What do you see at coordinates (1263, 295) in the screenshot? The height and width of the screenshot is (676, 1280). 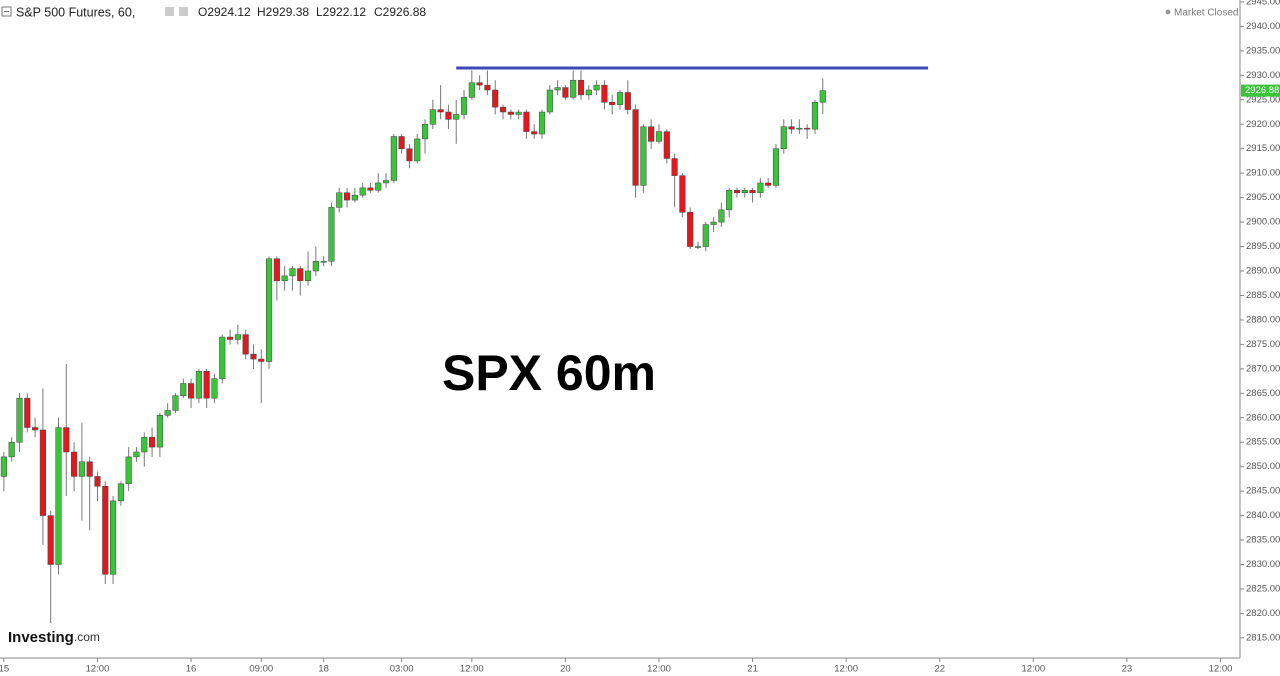 I see `y-tick-label: 2885.00` at bounding box center [1263, 295].